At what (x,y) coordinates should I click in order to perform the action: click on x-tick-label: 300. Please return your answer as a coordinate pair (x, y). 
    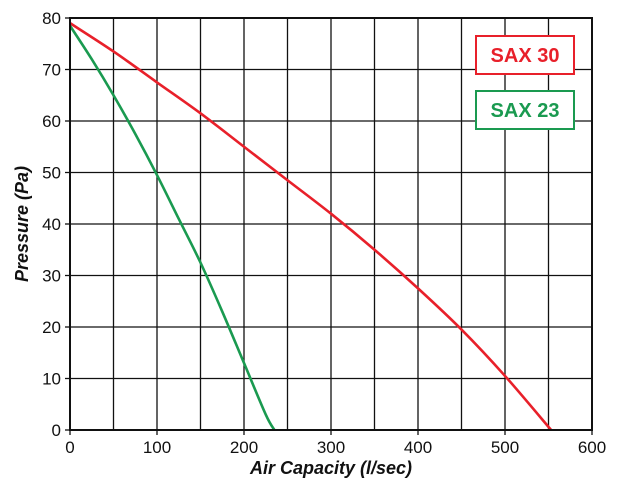
    Looking at the image, I should click on (331, 447).